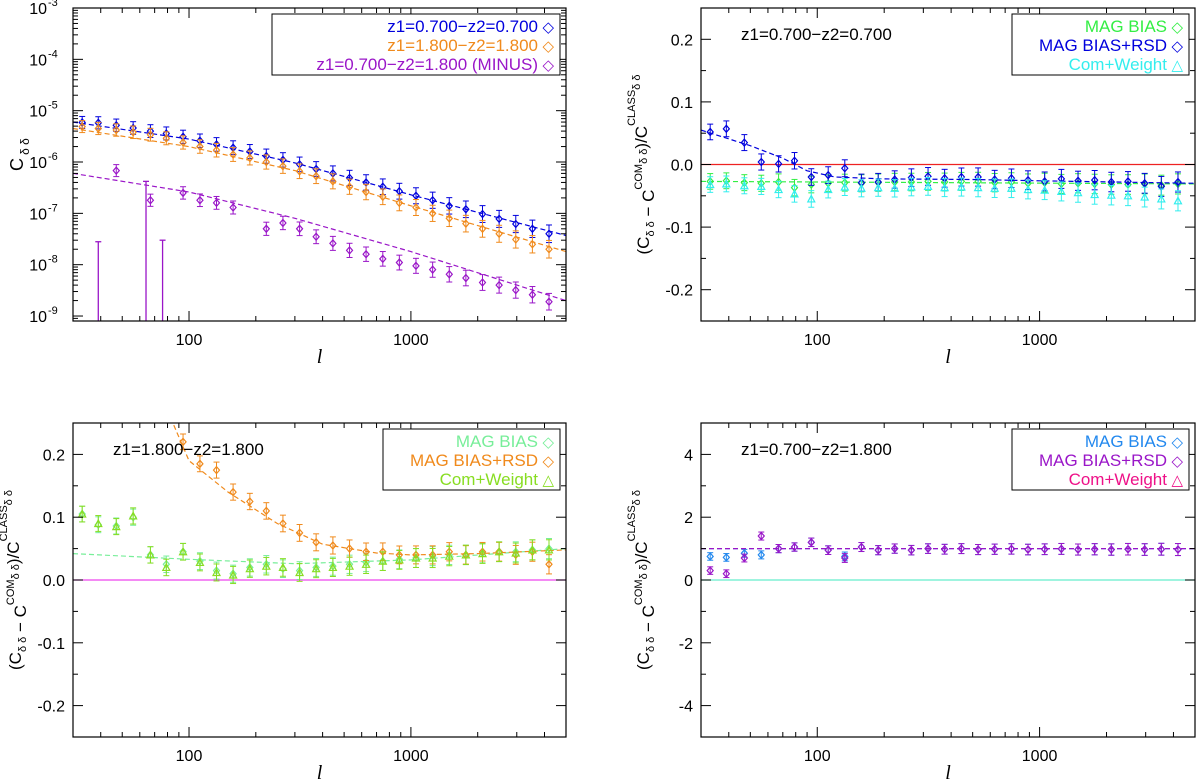 This screenshot has height=783, width=1200. I want to click on legend-label: Com+Weight, so click(489, 479).